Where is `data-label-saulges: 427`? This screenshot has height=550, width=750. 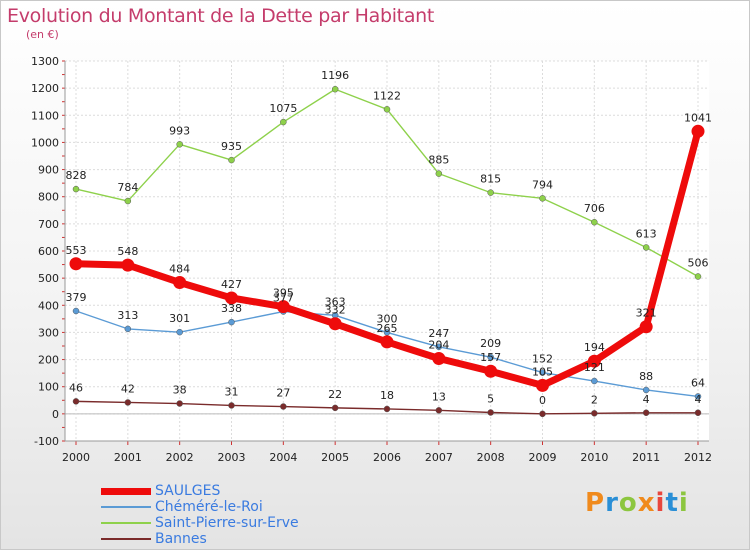
data-label-saulges: 427 is located at coordinates (231, 284).